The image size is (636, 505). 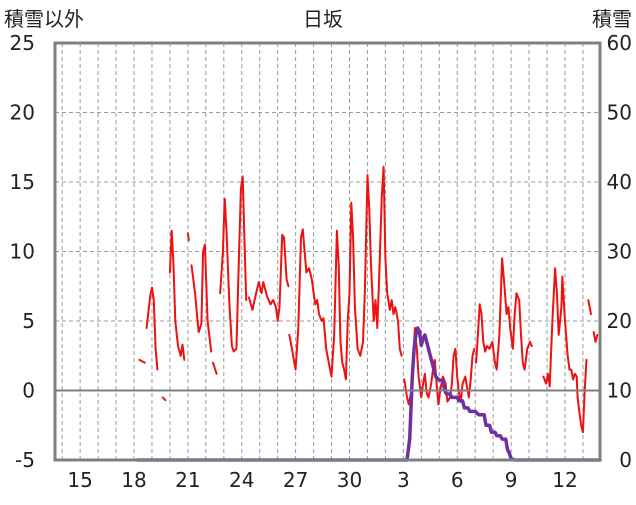 I want to click on right-tick-label: 40, so click(x=619, y=182).